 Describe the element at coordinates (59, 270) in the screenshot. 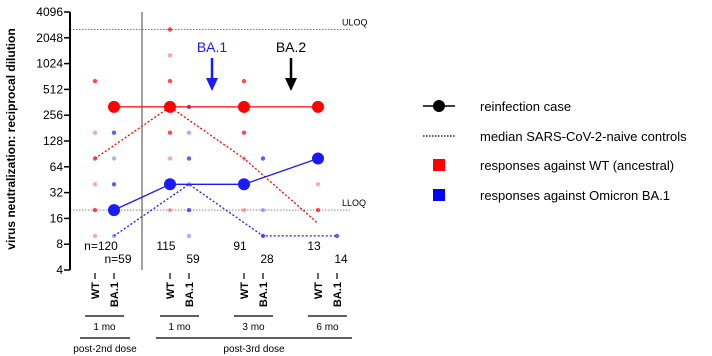

I see `y-tick-label: 4` at that location.